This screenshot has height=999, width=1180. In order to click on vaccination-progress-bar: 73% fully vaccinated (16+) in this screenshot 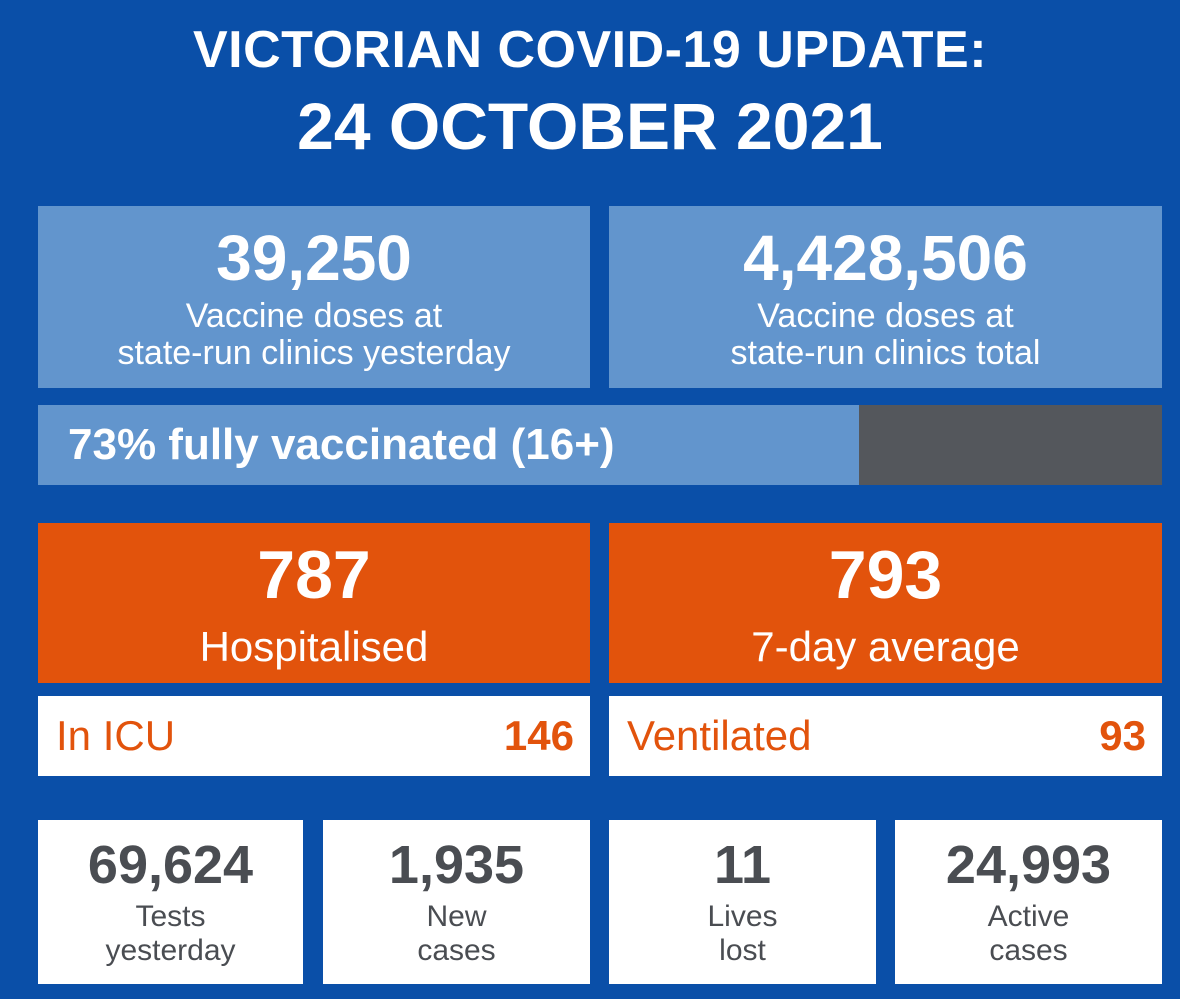, I will do `click(600, 445)`.